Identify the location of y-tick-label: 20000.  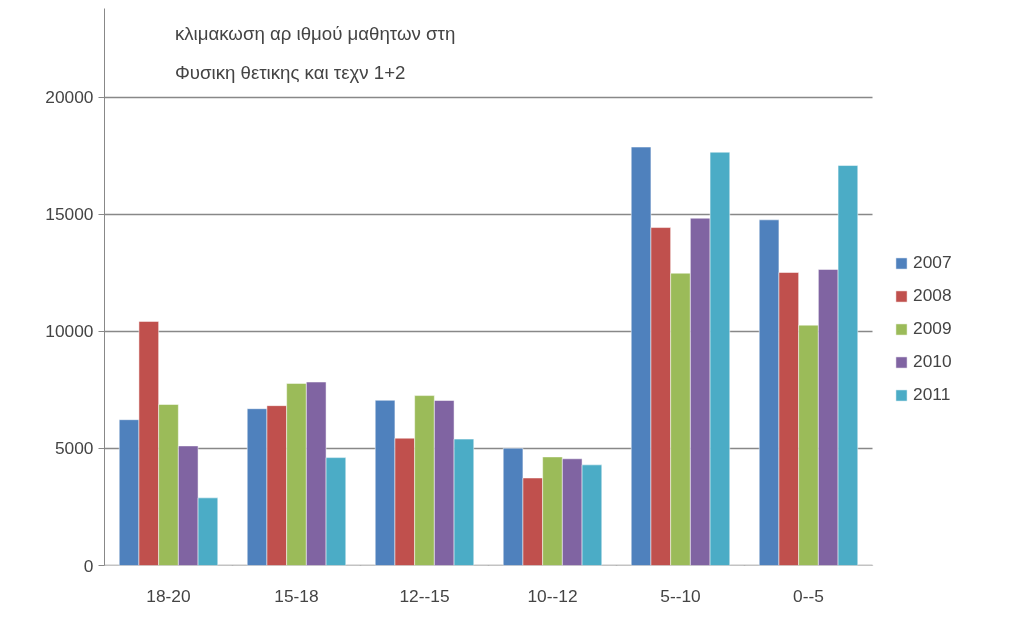
(69, 97).